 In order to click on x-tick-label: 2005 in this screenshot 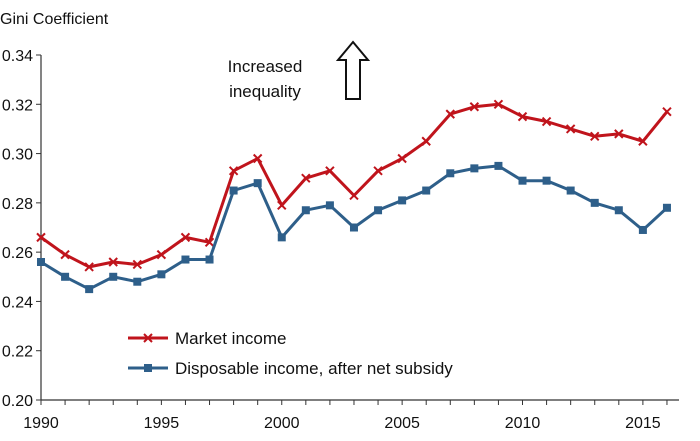, I will do `click(402, 423)`.